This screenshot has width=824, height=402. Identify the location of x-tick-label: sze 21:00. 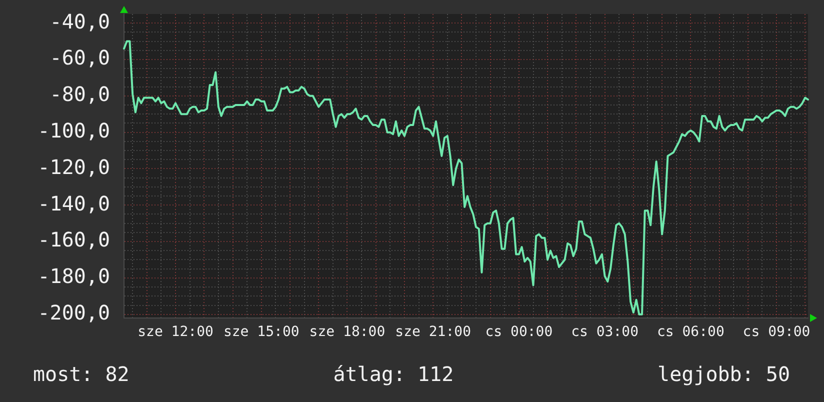
(433, 332).